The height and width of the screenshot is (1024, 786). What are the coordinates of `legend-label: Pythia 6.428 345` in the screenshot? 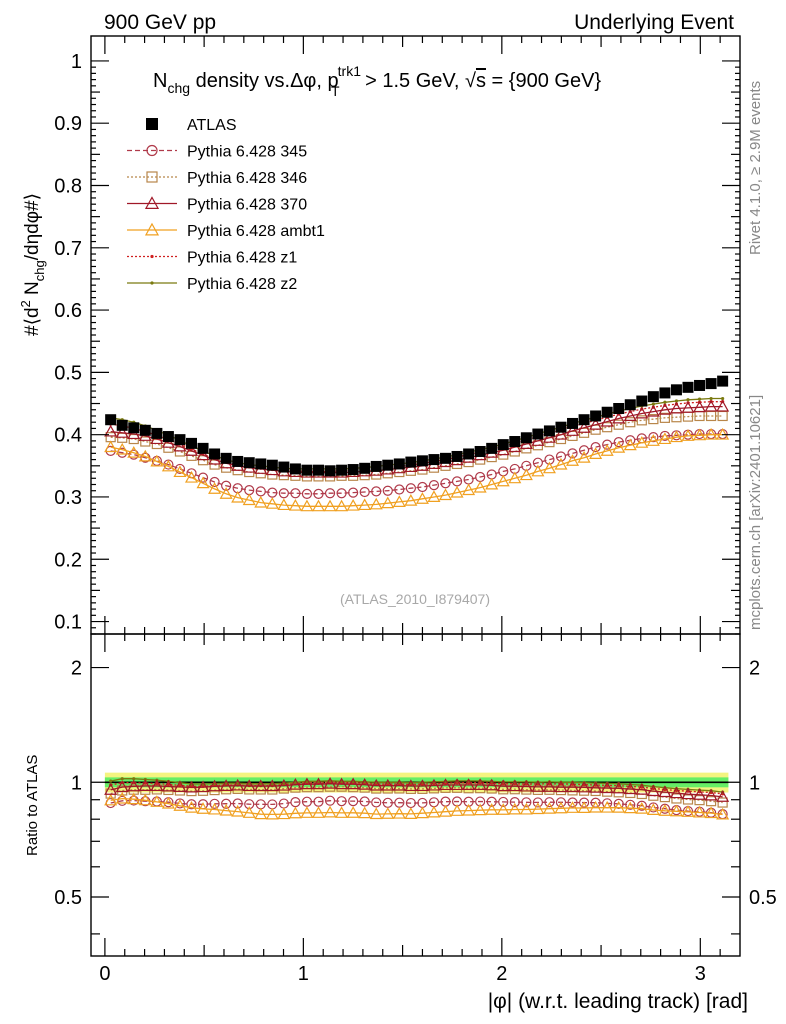 It's located at (247, 152).